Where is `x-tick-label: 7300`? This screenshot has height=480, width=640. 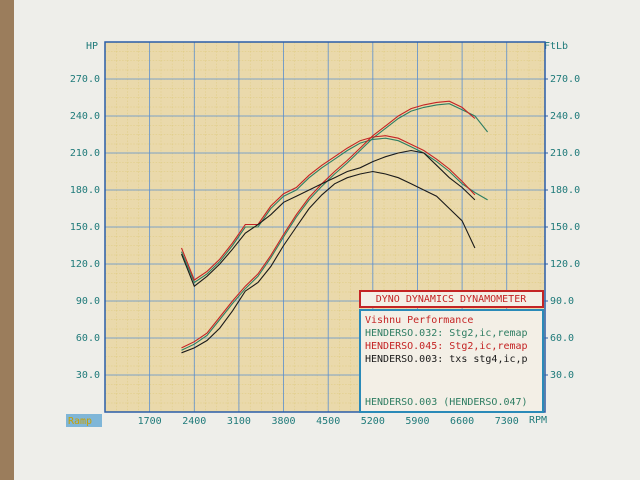
x-tick-label: 7300 is located at coordinates (507, 421).